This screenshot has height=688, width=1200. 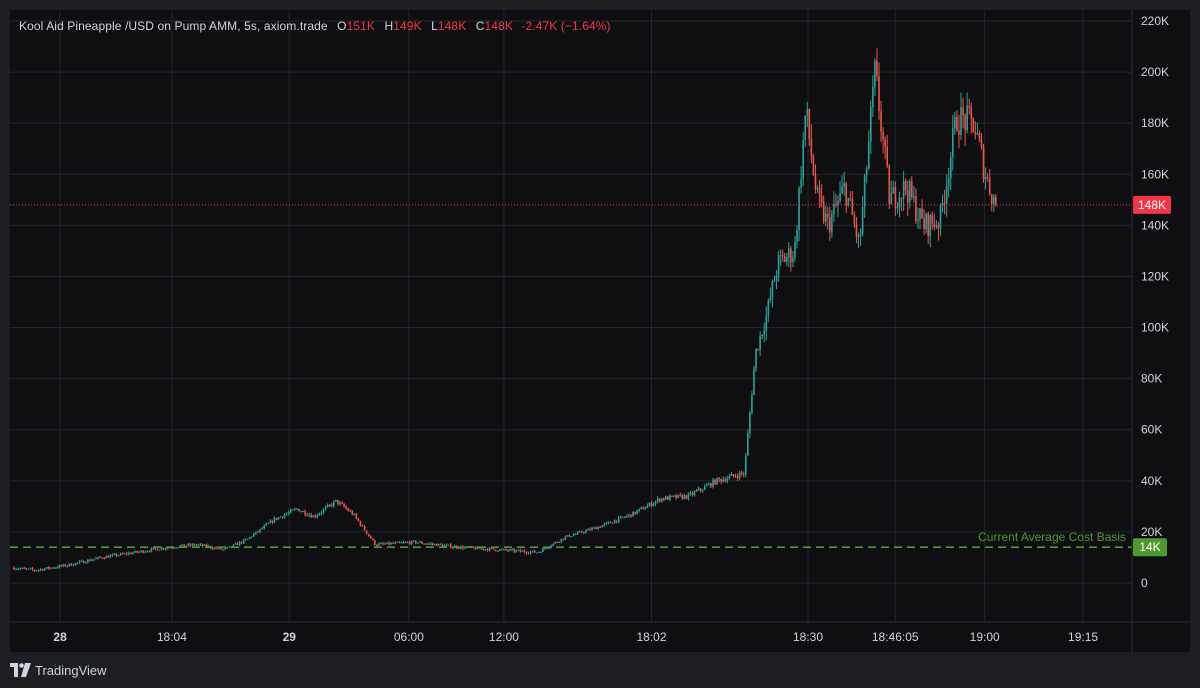 I want to click on brand-name: TradingView, so click(x=71, y=670).